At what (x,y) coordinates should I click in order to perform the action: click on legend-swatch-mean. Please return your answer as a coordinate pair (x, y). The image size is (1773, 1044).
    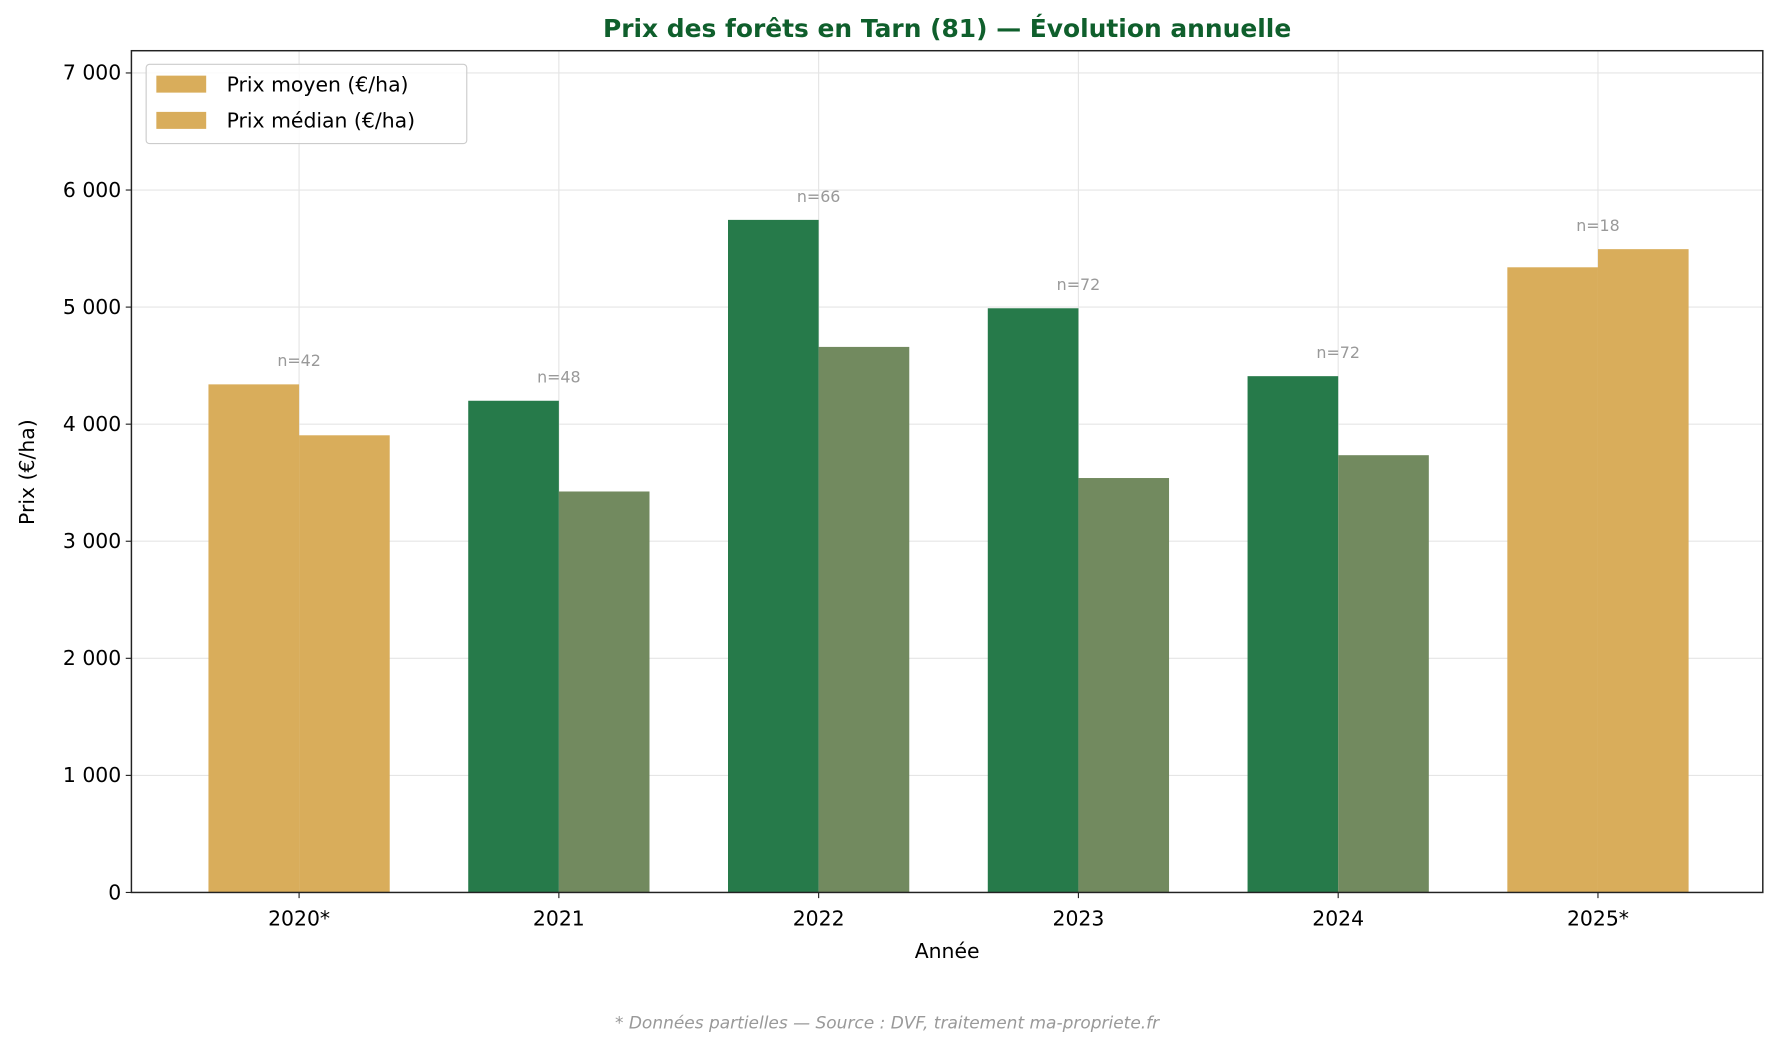
    Looking at the image, I should click on (181, 84).